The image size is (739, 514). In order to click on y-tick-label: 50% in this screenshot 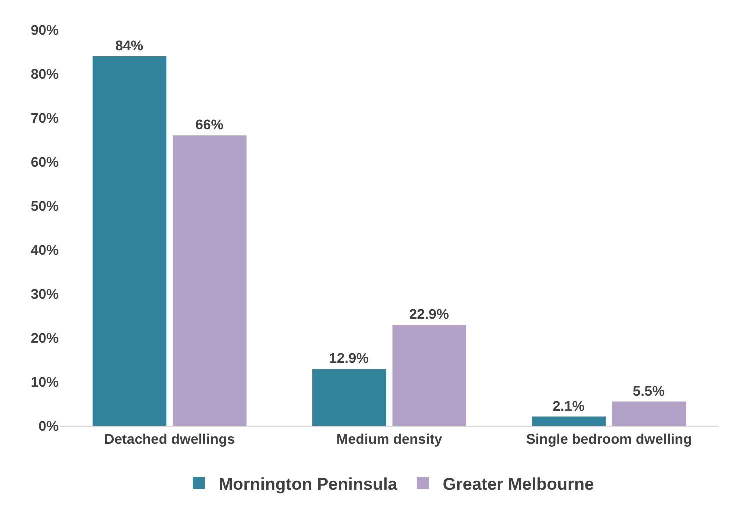, I will do `click(45, 206)`.